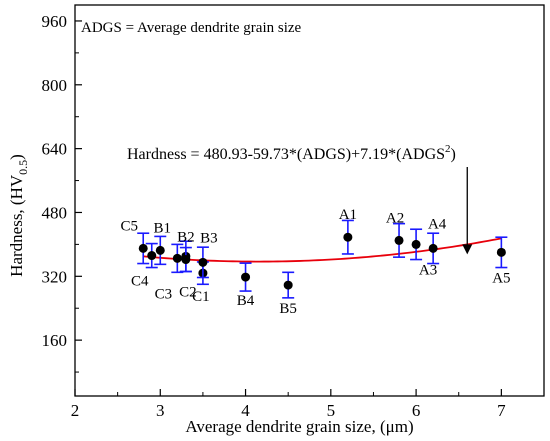 The width and height of the screenshot is (550, 441). Describe the element at coordinates (186, 238) in the screenshot. I see `point-label: B2` at that location.